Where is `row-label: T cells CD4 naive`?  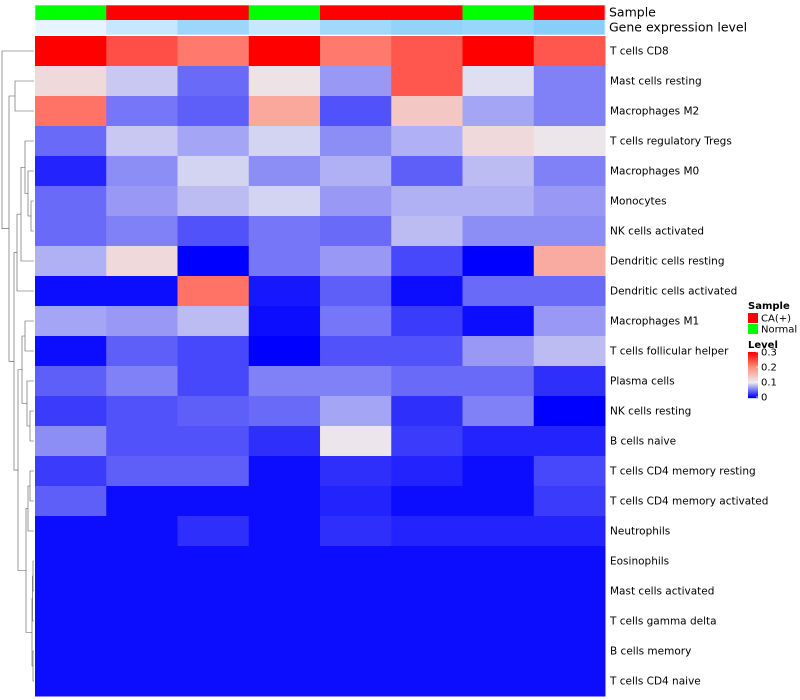 row-label: T cells CD4 naive is located at coordinates (655, 682).